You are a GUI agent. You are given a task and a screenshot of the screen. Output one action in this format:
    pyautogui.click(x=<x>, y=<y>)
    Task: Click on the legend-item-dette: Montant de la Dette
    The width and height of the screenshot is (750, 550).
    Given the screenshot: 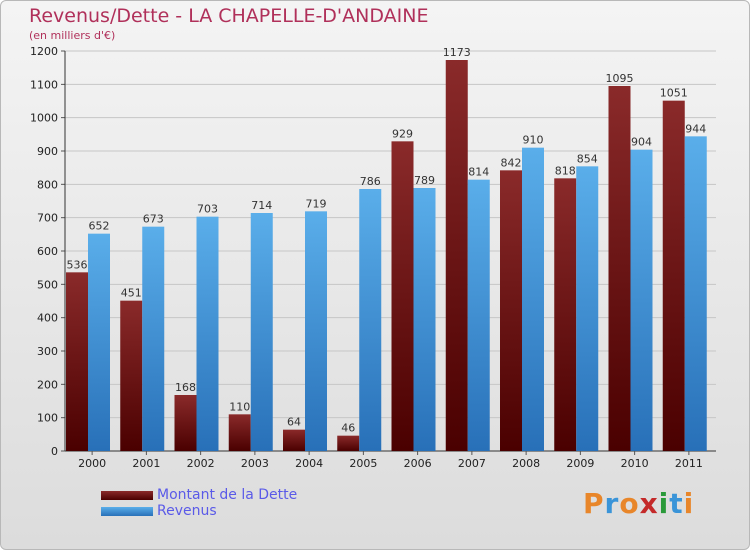 What is the action you would take?
    pyautogui.click(x=199, y=495)
    